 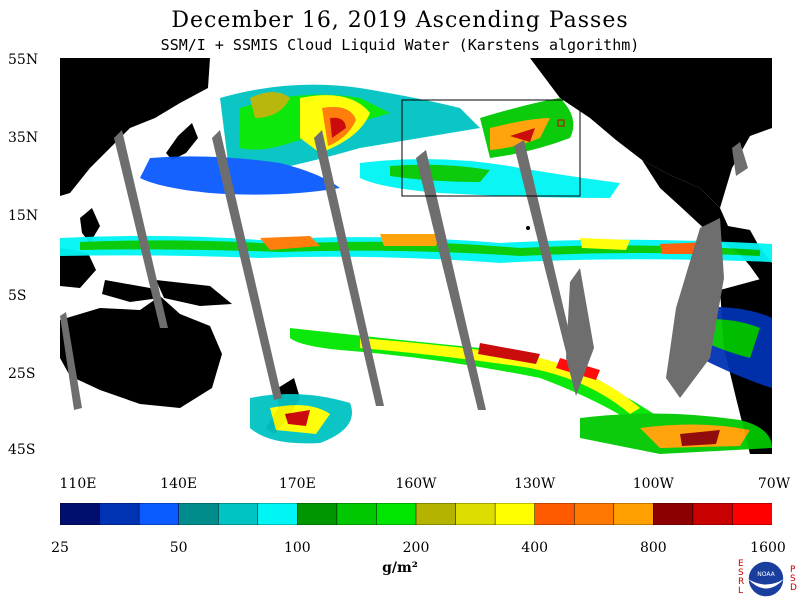 What do you see at coordinates (178, 548) in the screenshot?
I see `colorbar-tick-label: 50` at bounding box center [178, 548].